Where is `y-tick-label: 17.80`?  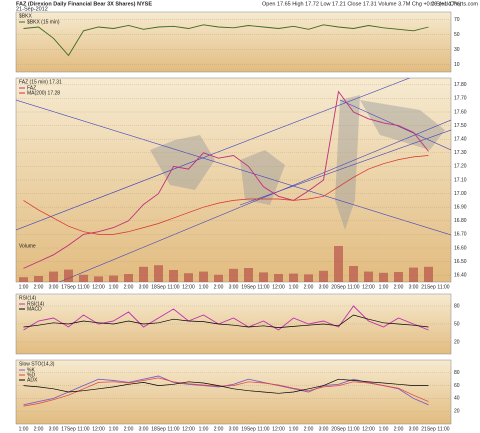
y-tick-label: 17.80 is located at coordinates (460, 85).